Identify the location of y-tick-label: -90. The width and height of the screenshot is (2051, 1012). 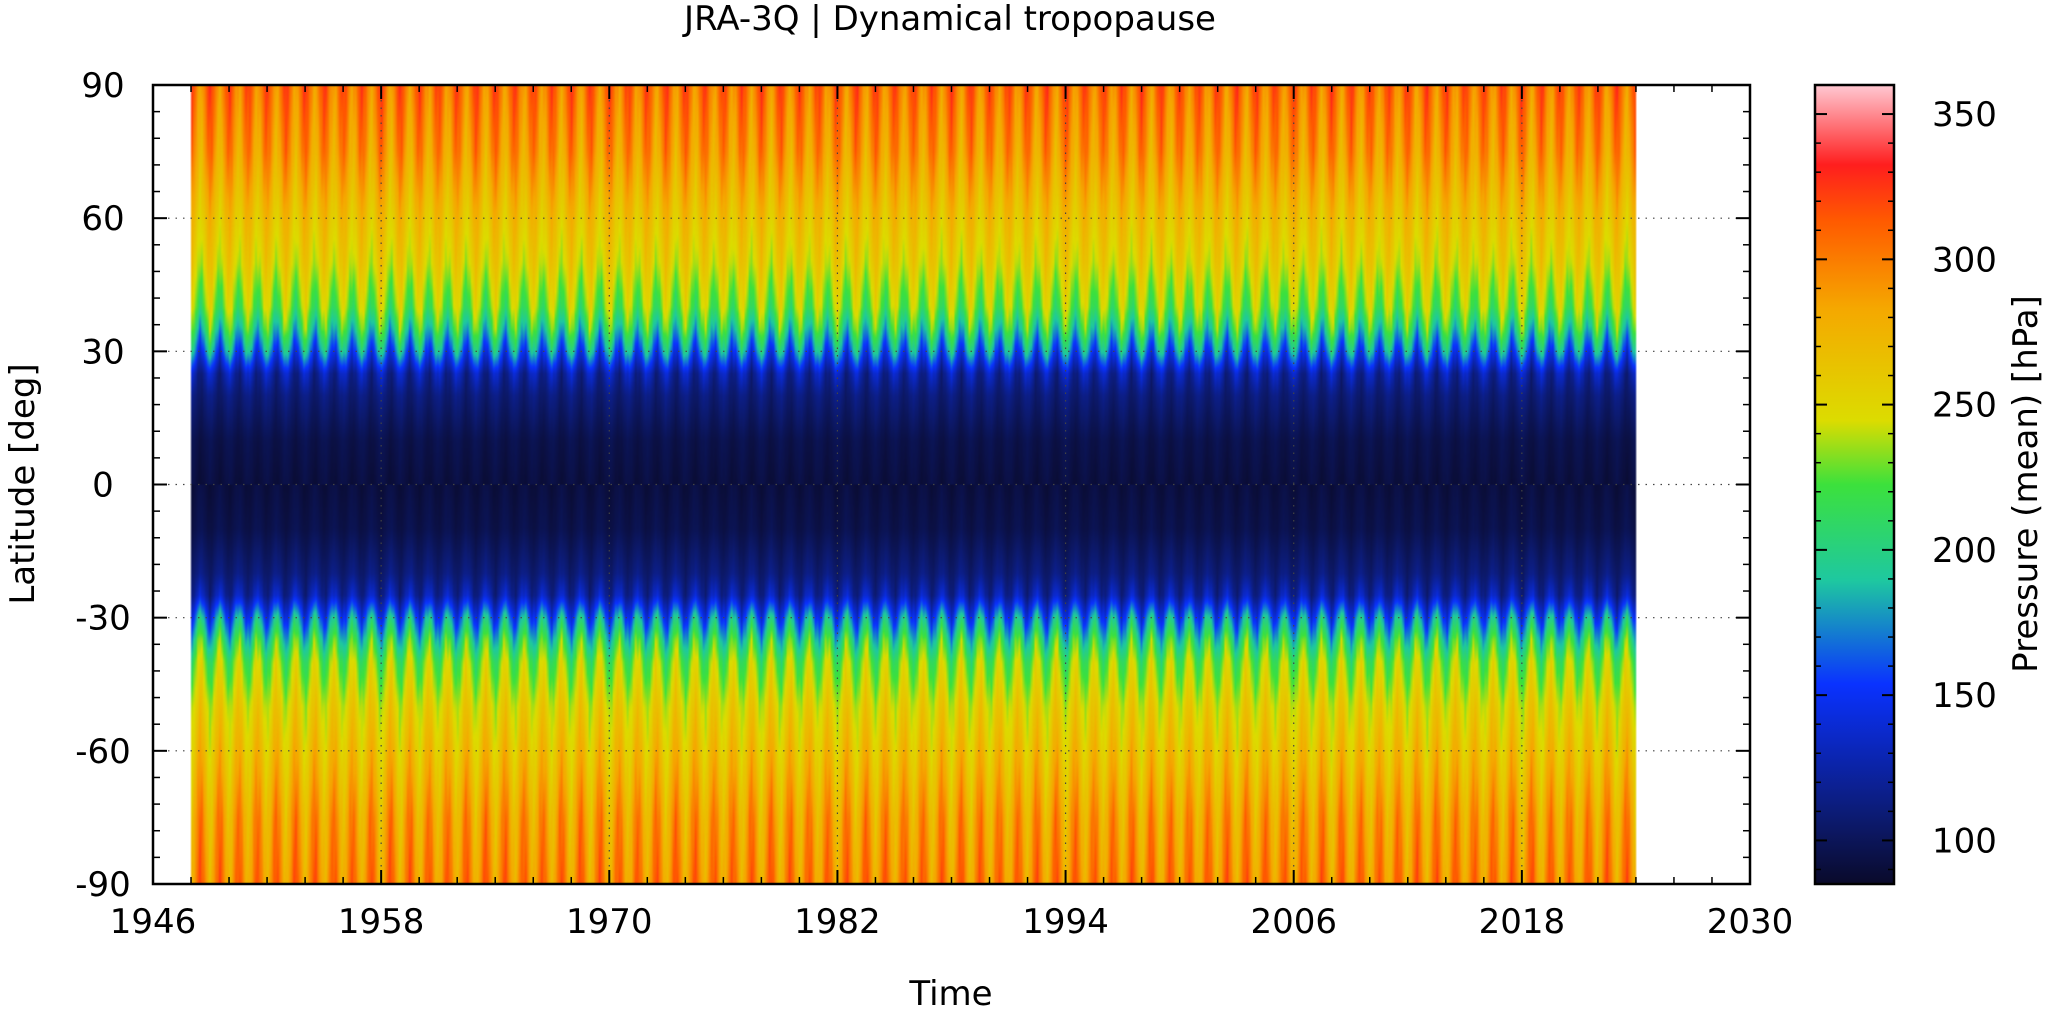
(103, 885).